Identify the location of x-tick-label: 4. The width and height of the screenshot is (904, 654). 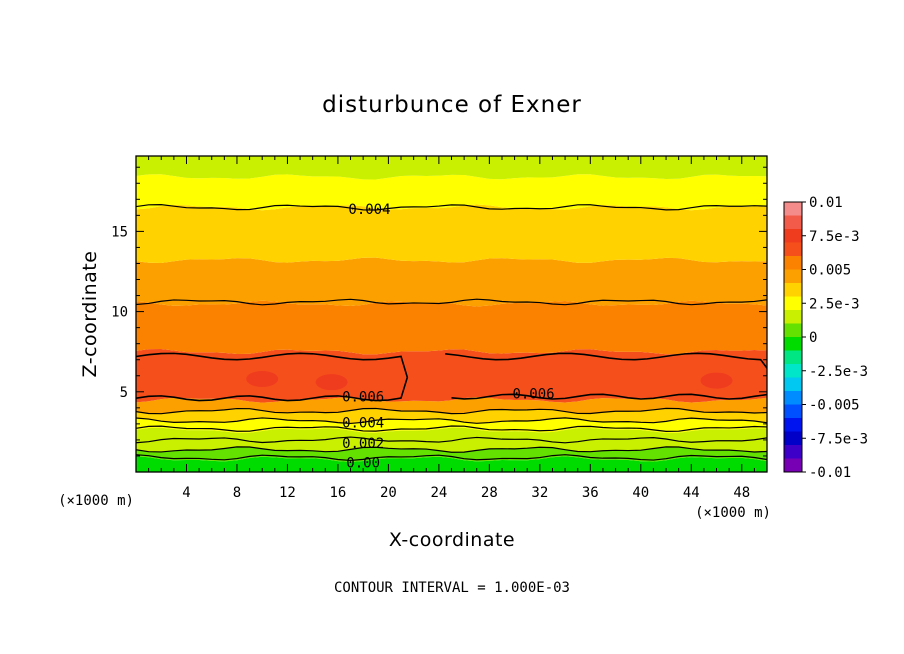
(186, 493).